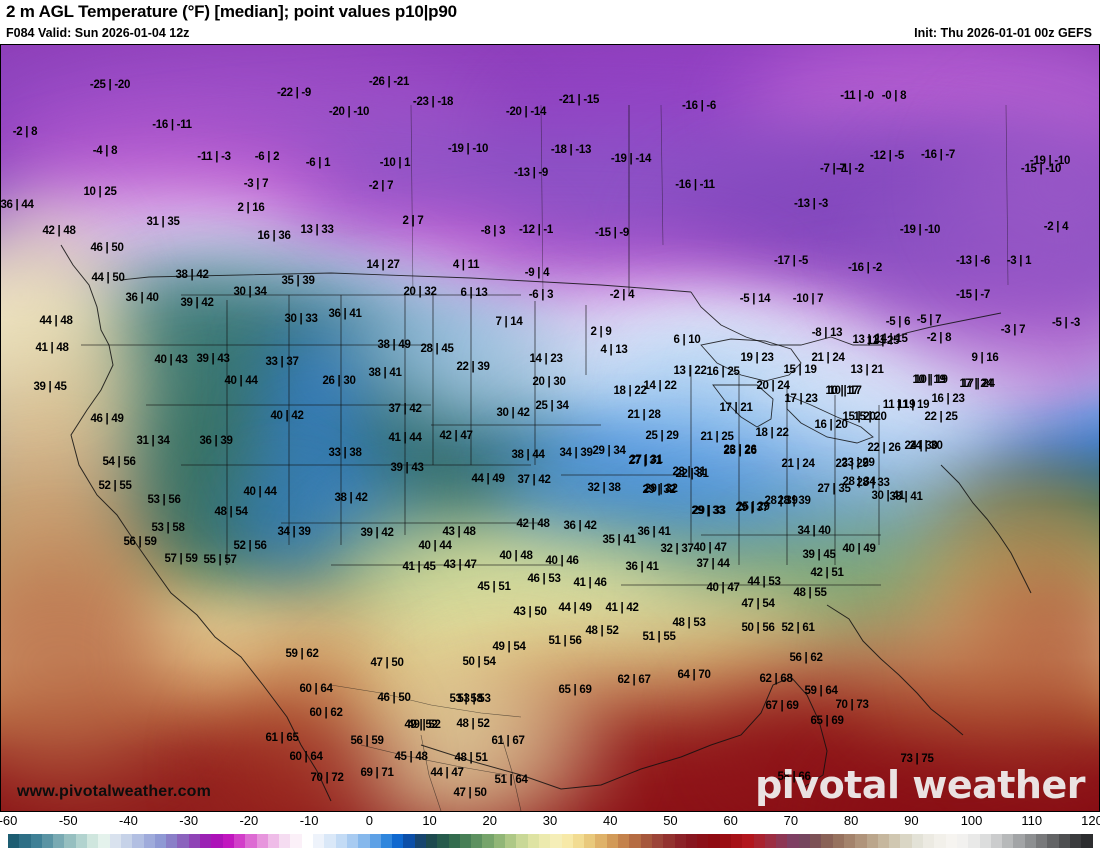 The height and width of the screenshot is (850, 1100). Describe the element at coordinates (1056, 227) in the screenshot. I see `point-value-label: -2 | 4` at that location.